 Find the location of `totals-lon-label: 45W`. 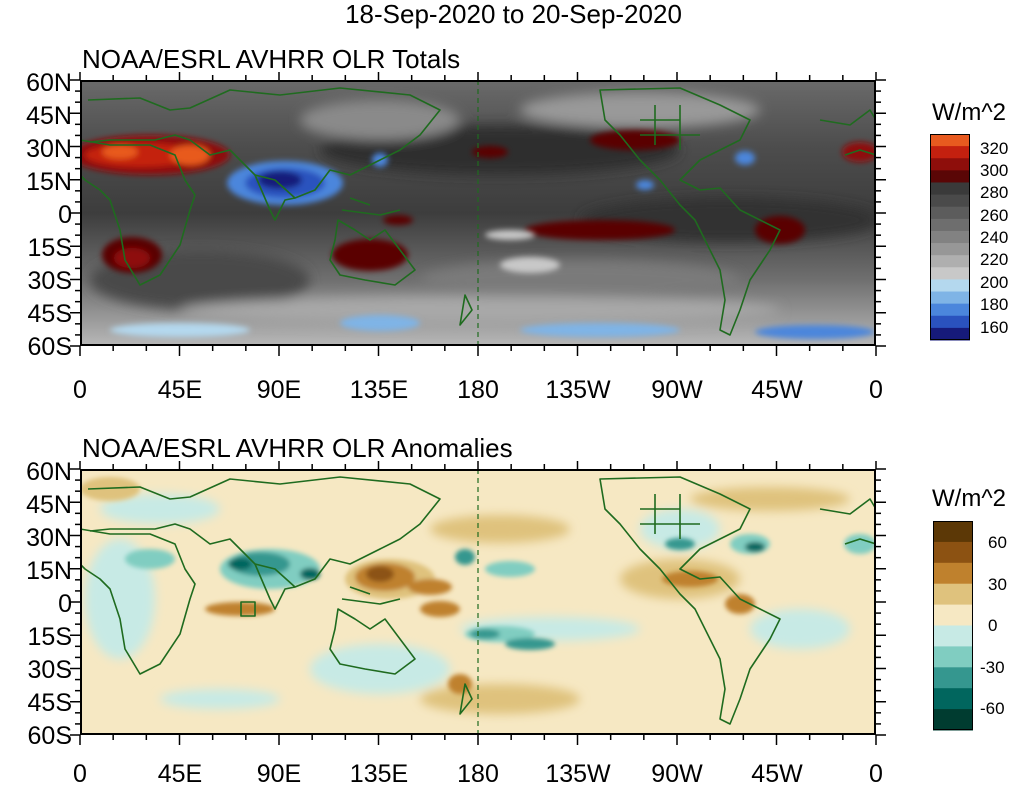

totals-lon-label: 45W is located at coordinates (777, 390).